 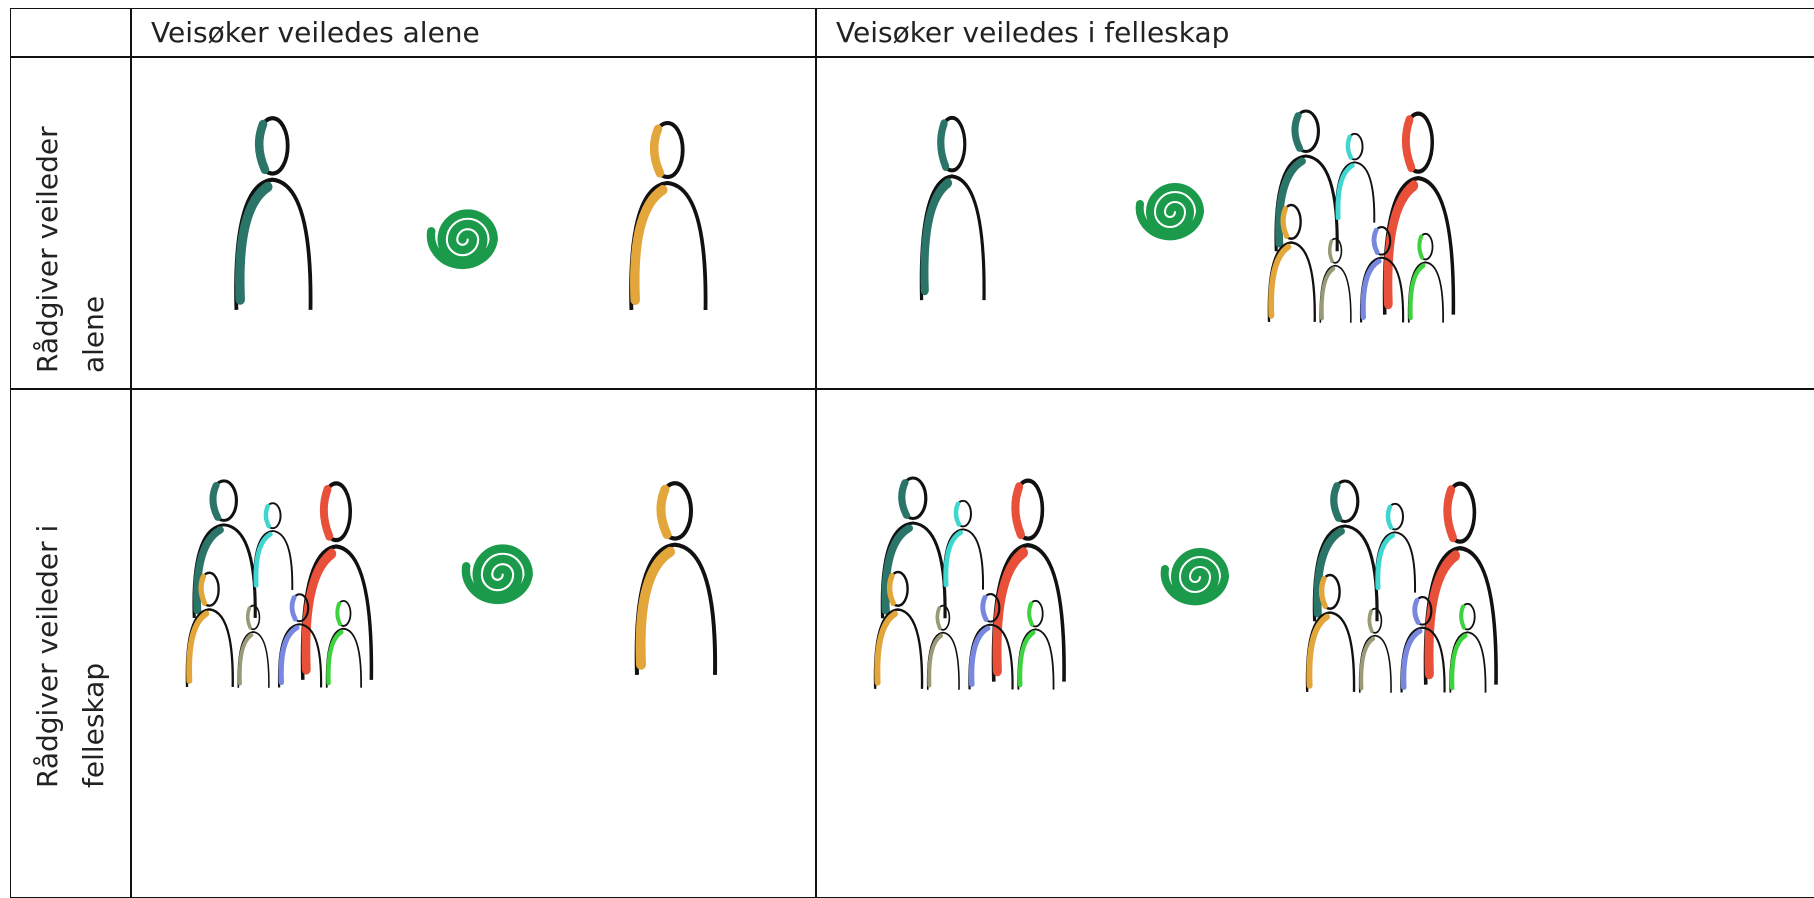 What do you see at coordinates (71, 33) in the screenshot?
I see `corner-cell` at bounding box center [71, 33].